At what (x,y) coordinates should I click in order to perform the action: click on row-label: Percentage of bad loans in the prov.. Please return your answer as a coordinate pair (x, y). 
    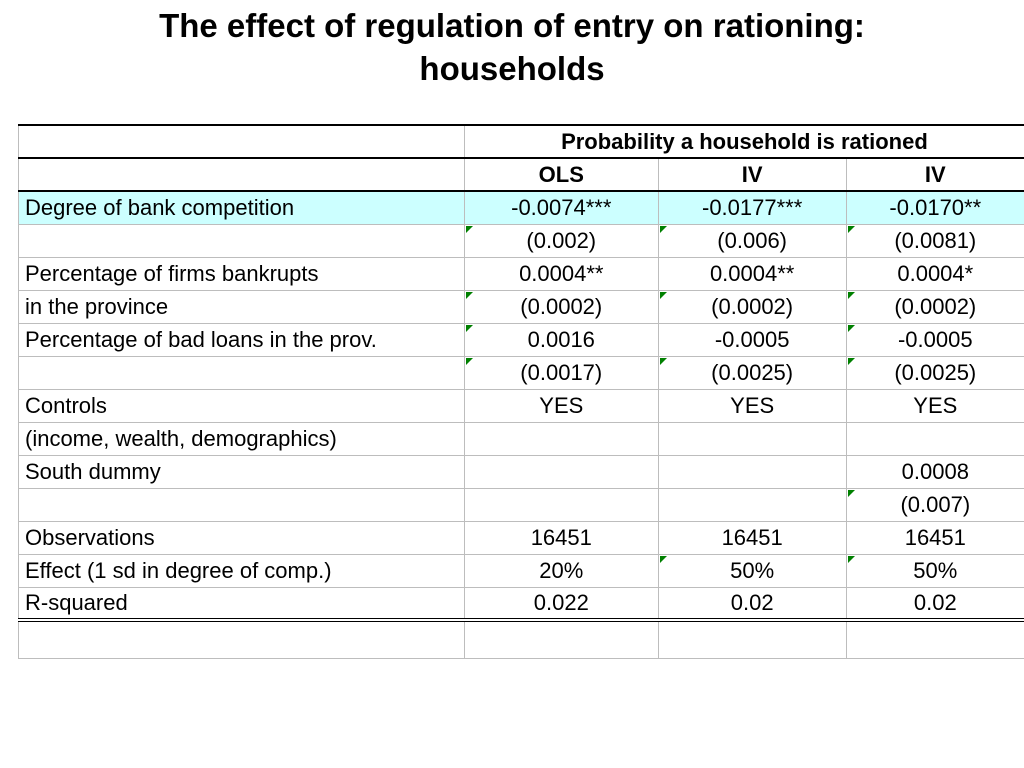
    Looking at the image, I should click on (241, 339).